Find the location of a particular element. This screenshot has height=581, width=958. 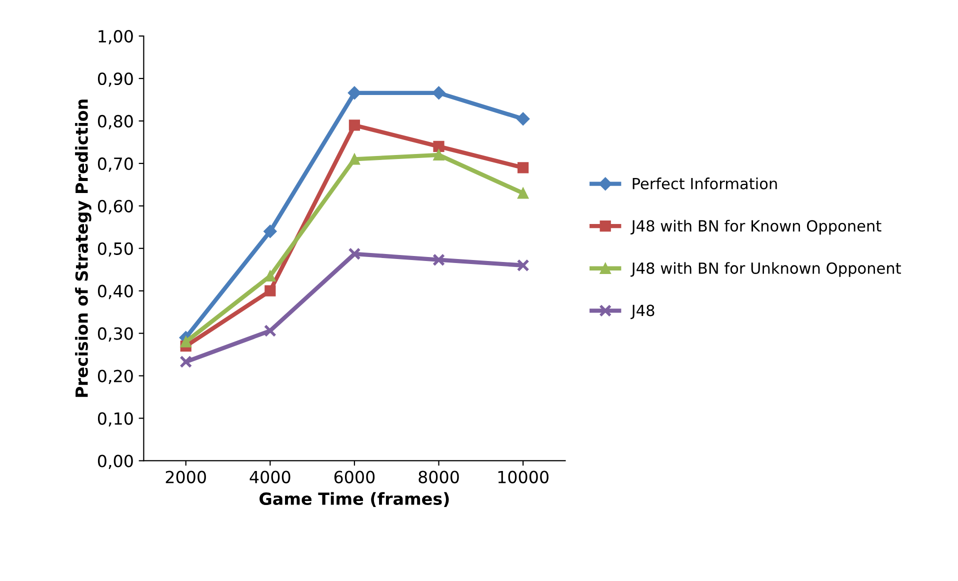

y-tick-label: 0,70 is located at coordinates (115, 164).